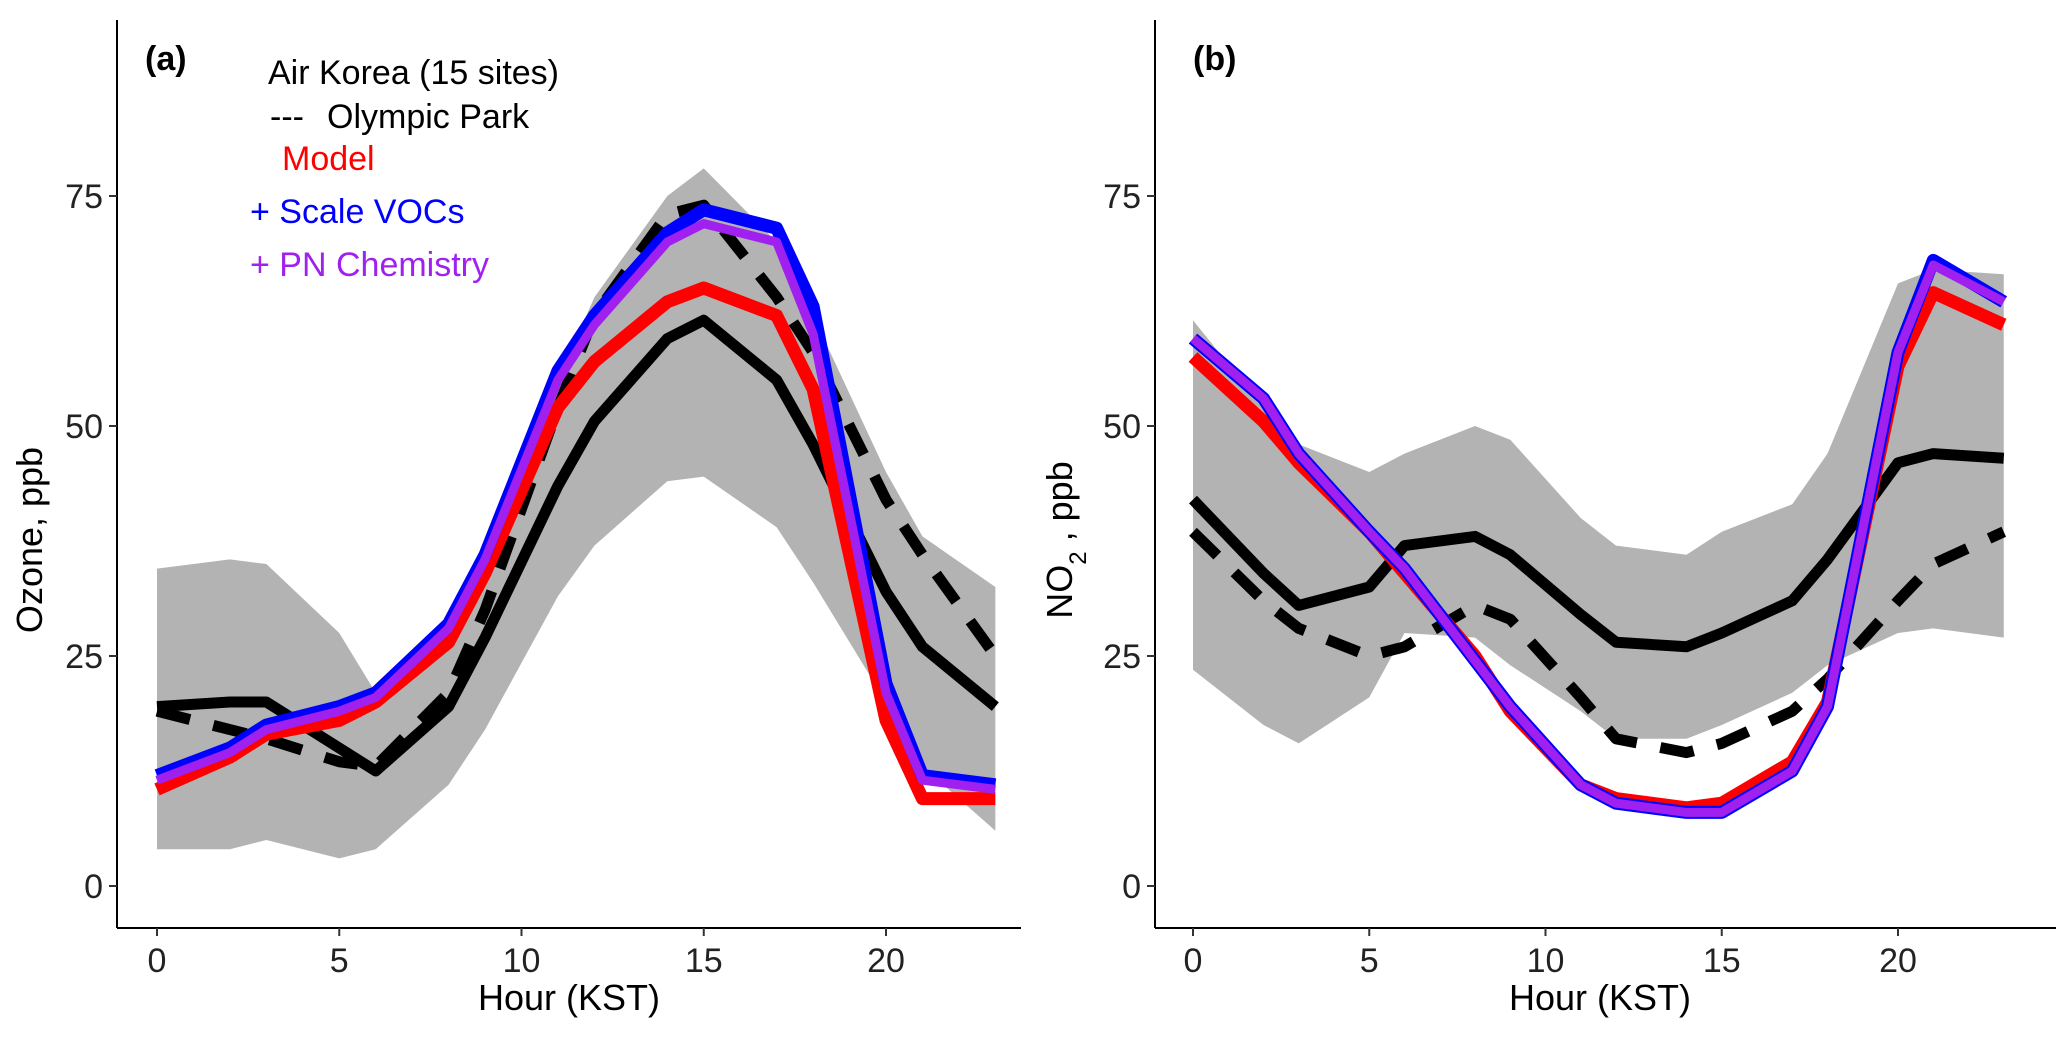 Image resolution: width=2067 pixels, height=1038 pixels. Describe the element at coordinates (1065, 539) in the screenshot. I see `y-axis-title: NO2 , ppb` at that location.